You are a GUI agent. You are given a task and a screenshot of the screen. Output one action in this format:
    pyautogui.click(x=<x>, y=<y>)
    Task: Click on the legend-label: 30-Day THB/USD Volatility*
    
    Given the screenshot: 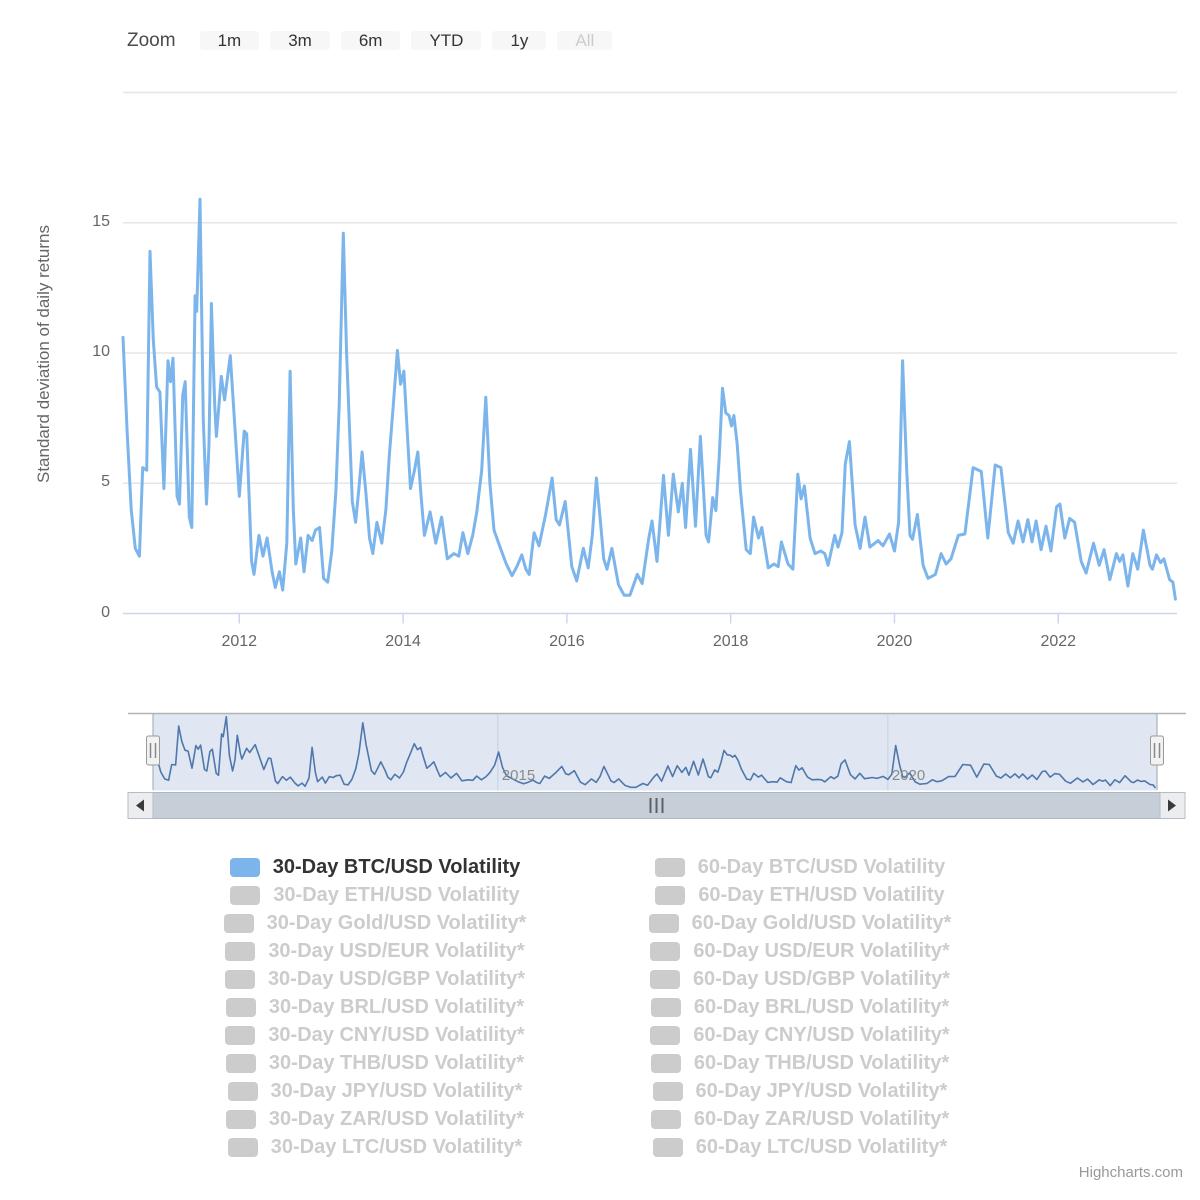 What is the action you would take?
    pyautogui.click(x=396, y=1063)
    